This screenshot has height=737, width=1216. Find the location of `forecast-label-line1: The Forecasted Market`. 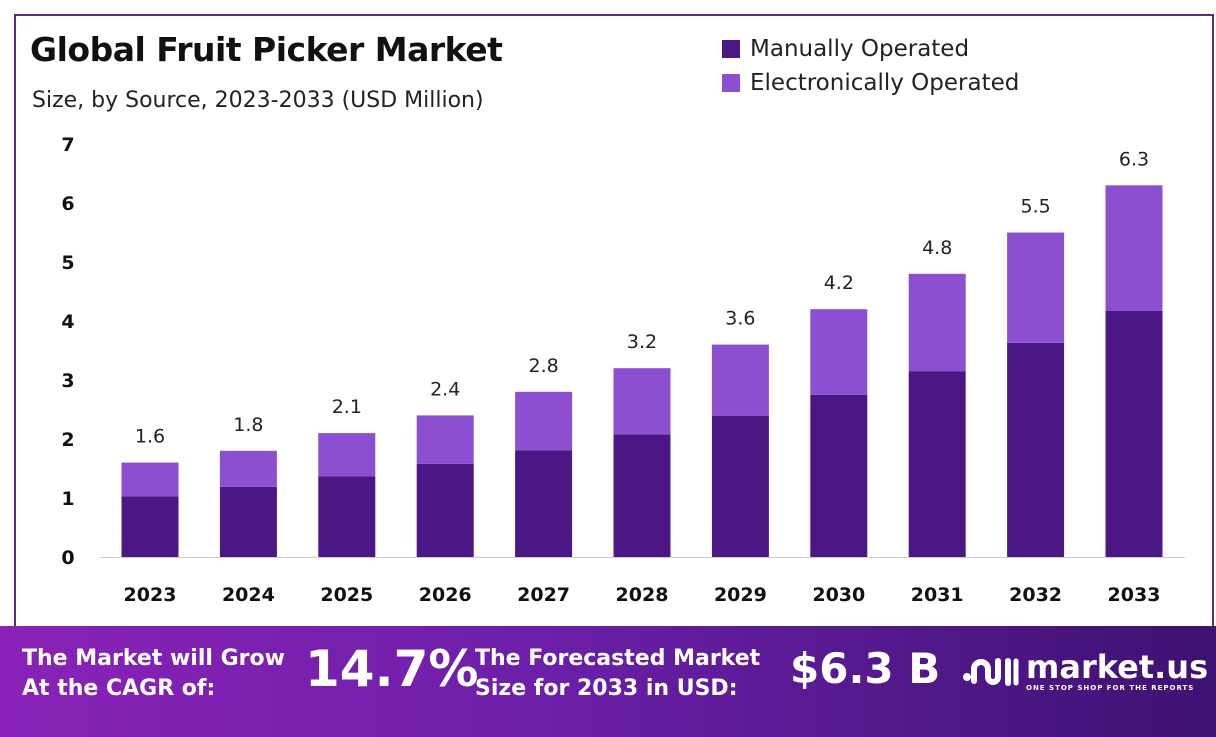

forecast-label-line1: The Forecasted Market is located at coordinates (618, 658).